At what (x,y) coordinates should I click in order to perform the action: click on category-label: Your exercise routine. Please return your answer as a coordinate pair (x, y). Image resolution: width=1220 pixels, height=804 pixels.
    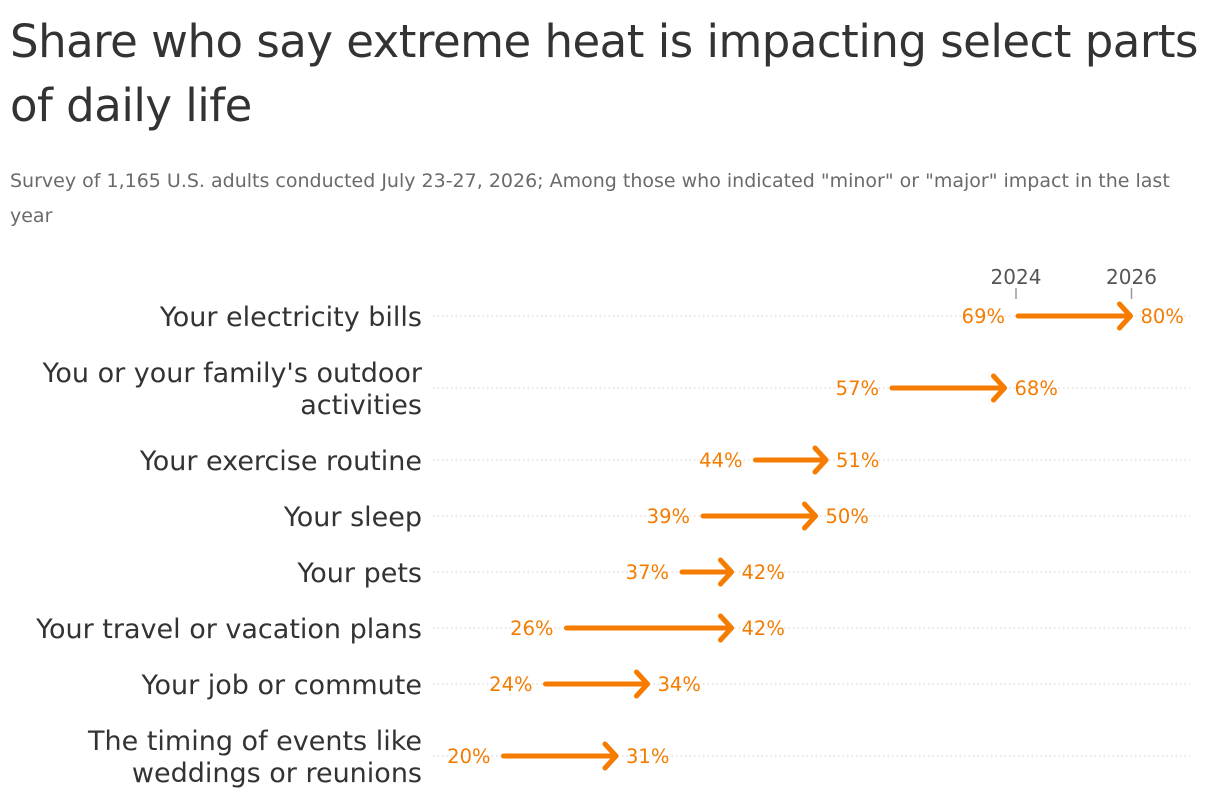
    Looking at the image, I should click on (280, 461).